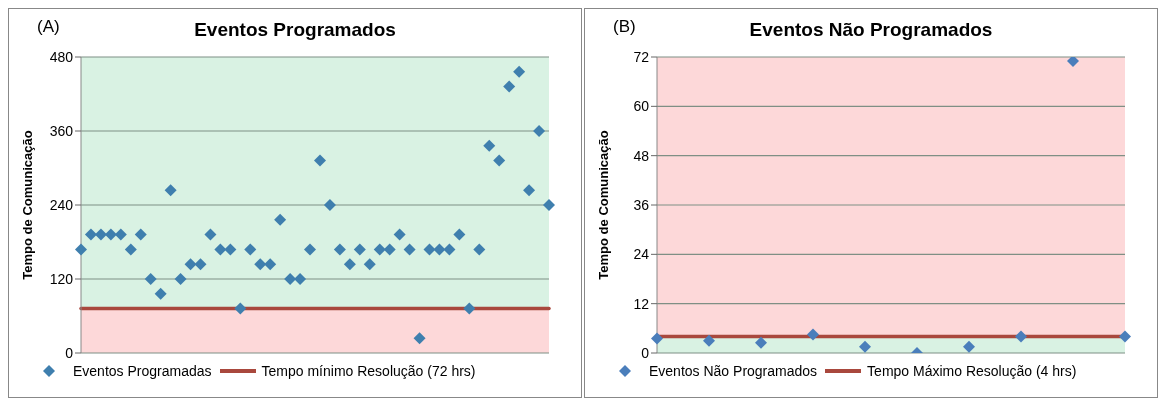 This screenshot has height=401, width=1167. What do you see at coordinates (641, 303) in the screenshot?
I see `y-tick-label: 12` at bounding box center [641, 303].